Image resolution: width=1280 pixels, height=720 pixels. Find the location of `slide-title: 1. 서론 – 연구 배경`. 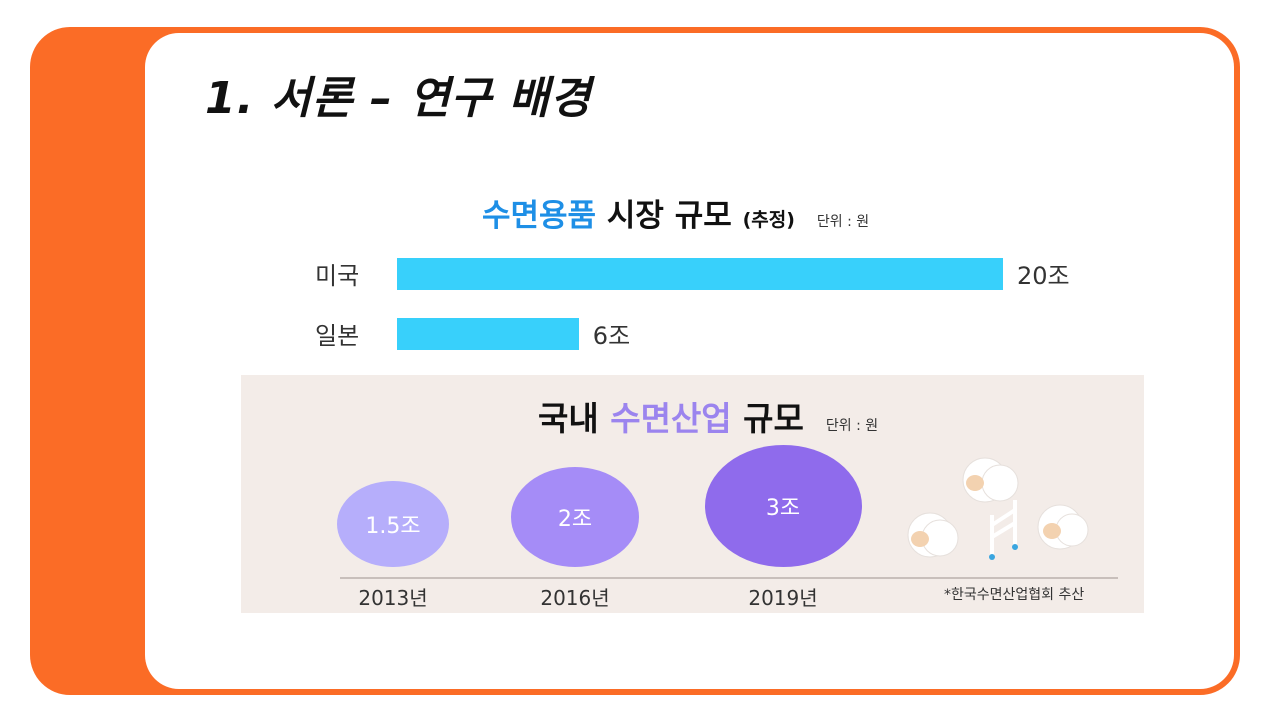

slide-title: 1. 서론 – 연구 배경 is located at coordinates (398, 98).